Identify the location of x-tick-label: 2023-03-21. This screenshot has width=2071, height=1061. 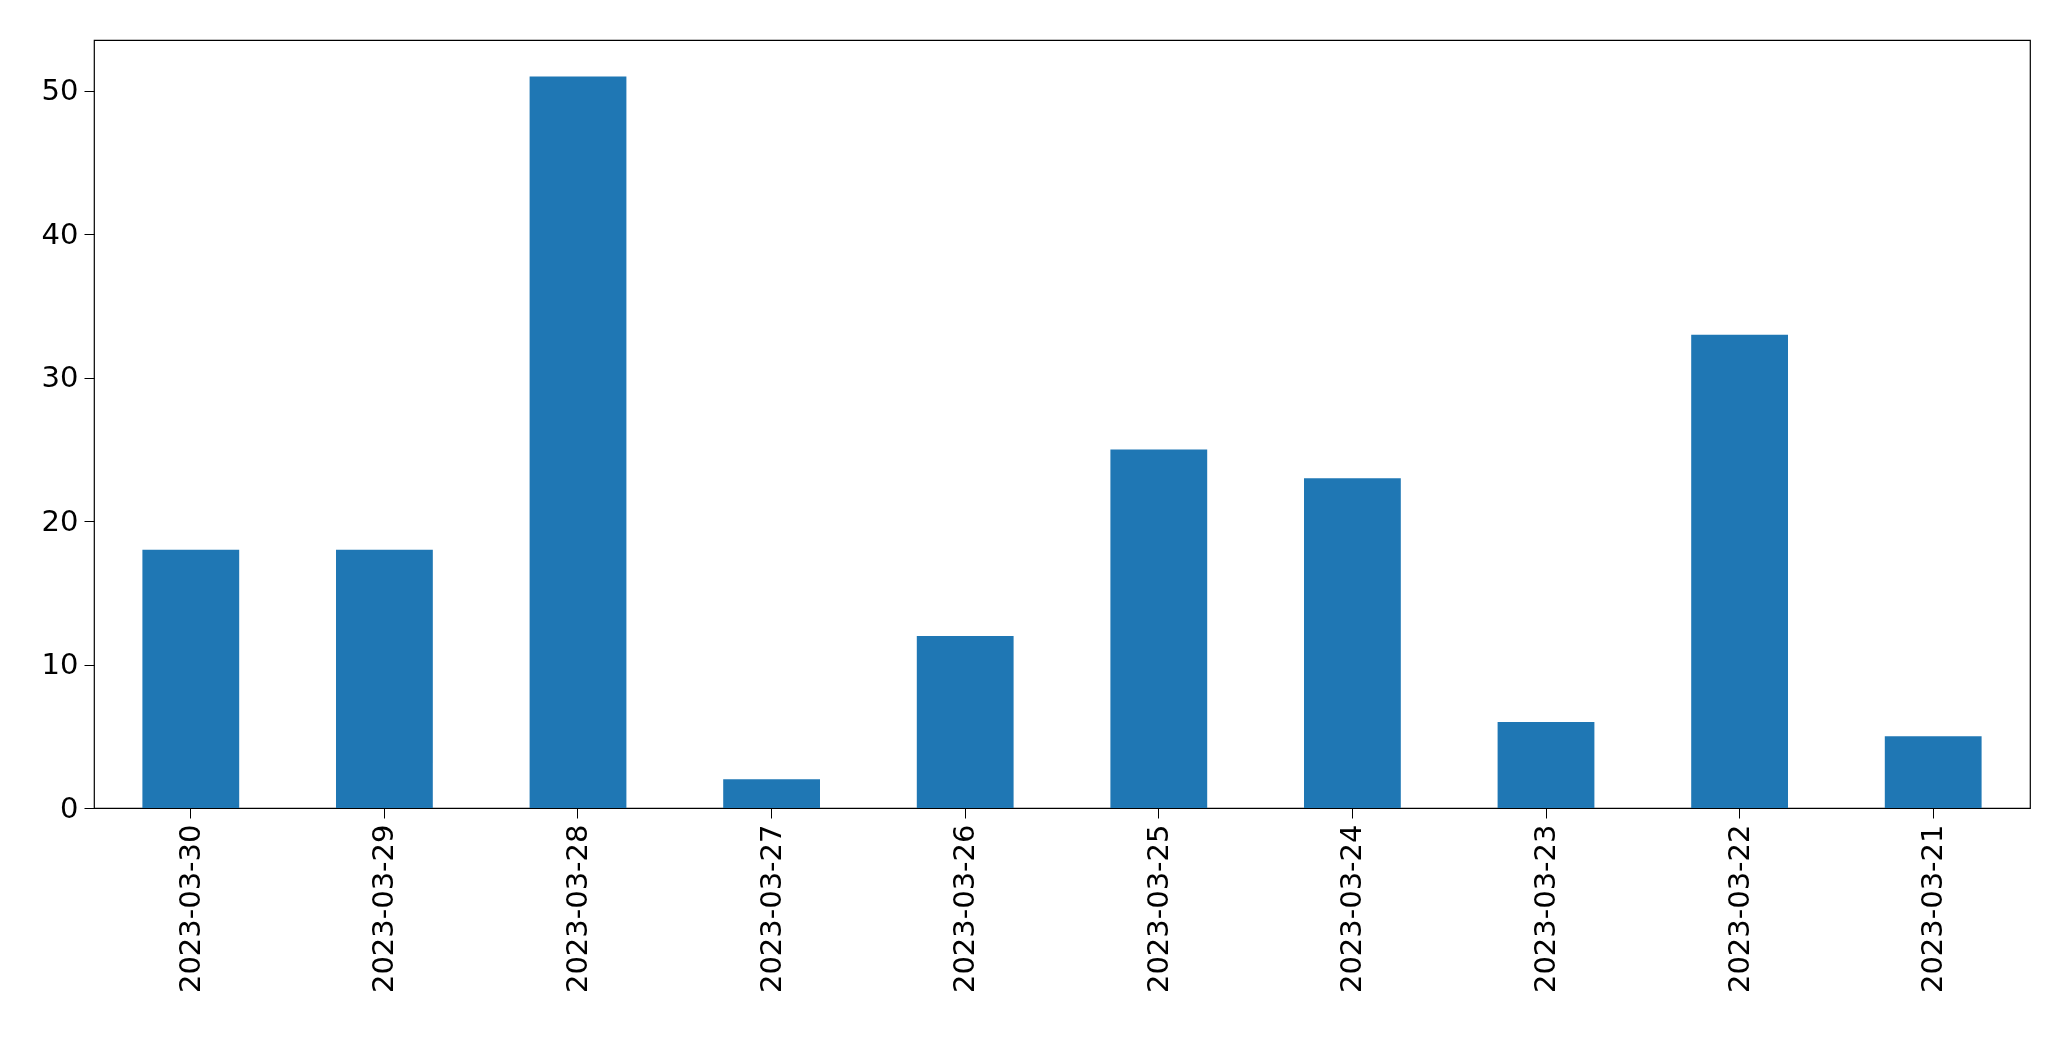
(1932, 909).